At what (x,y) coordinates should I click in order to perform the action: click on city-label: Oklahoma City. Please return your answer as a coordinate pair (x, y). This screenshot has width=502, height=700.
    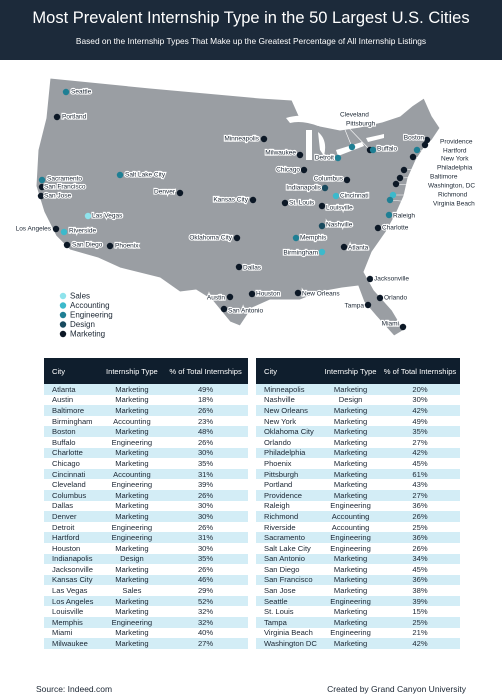
    Looking at the image, I should click on (210, 238).